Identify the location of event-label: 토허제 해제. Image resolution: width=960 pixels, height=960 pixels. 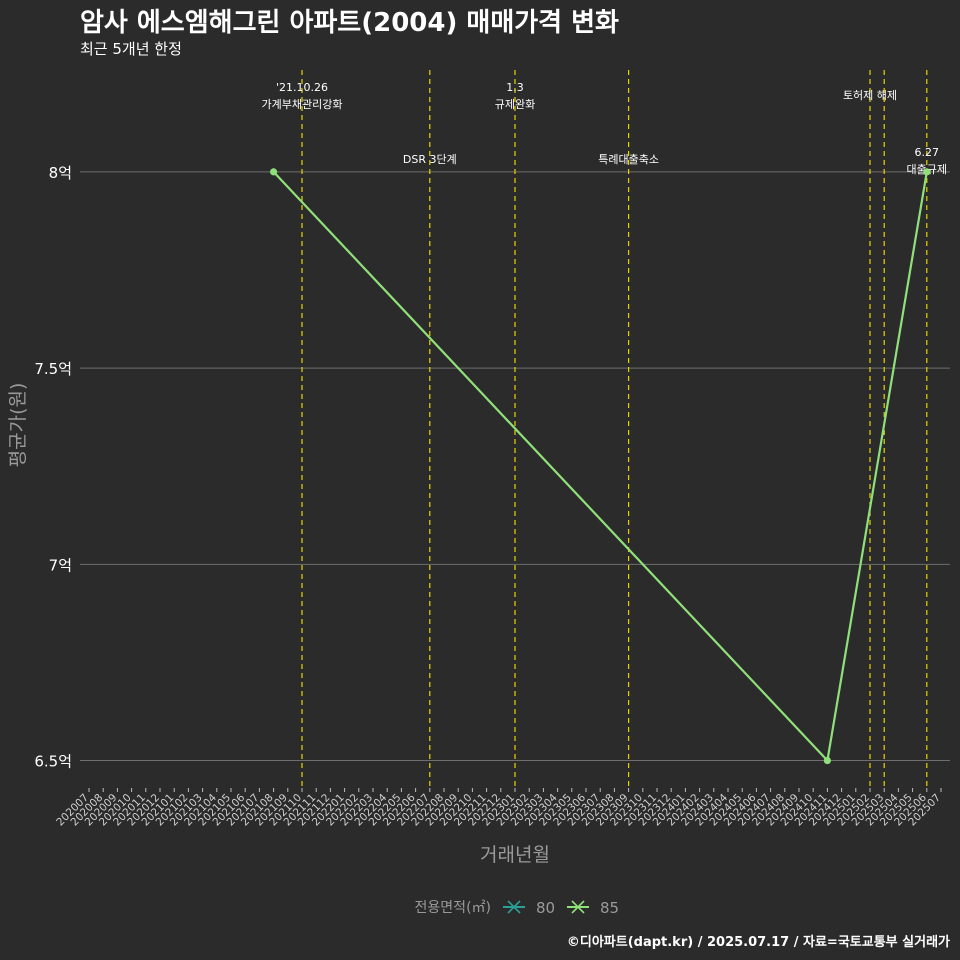
(870, 95).